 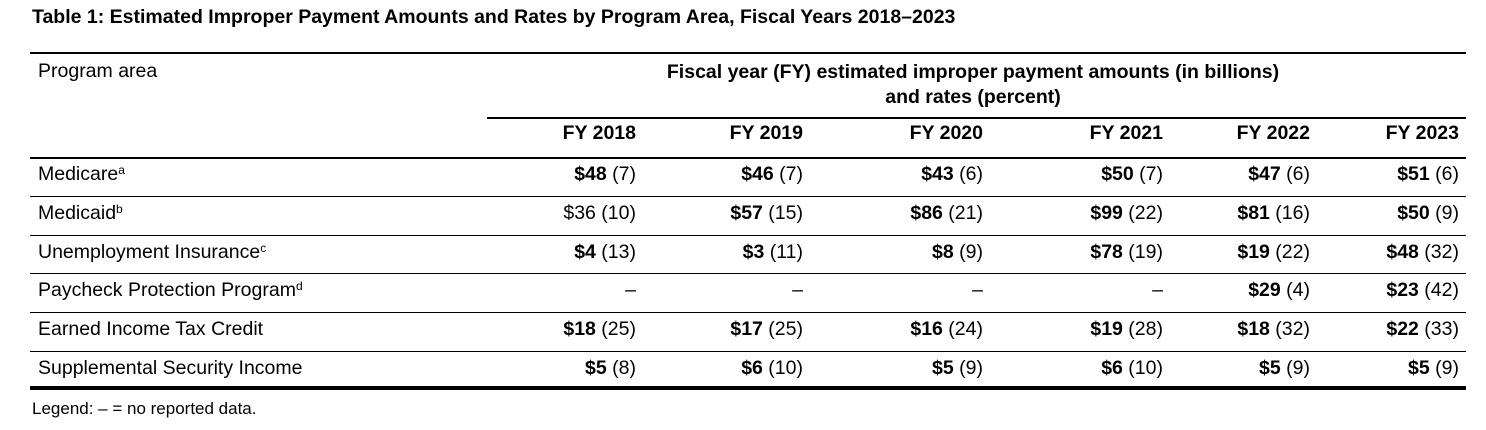 I want to click on rate-value: (13), so click(x=615, y=251).